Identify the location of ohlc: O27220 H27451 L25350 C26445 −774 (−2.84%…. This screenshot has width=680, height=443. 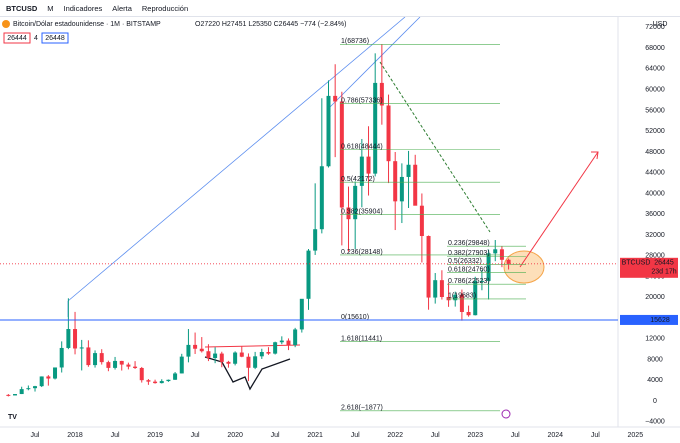
(270, 24).